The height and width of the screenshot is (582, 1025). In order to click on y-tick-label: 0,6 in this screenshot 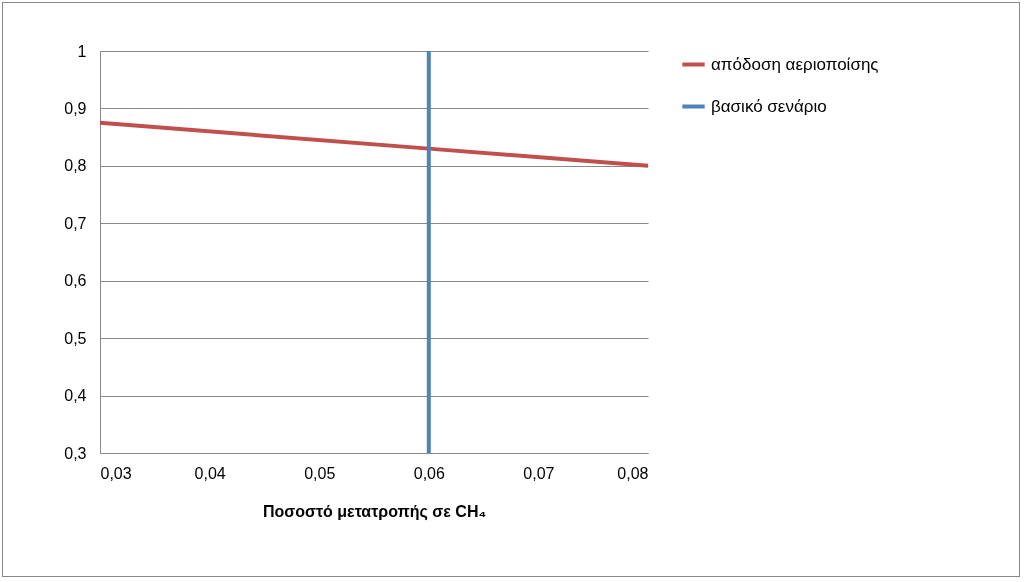, I will do `click(75, 281)`.